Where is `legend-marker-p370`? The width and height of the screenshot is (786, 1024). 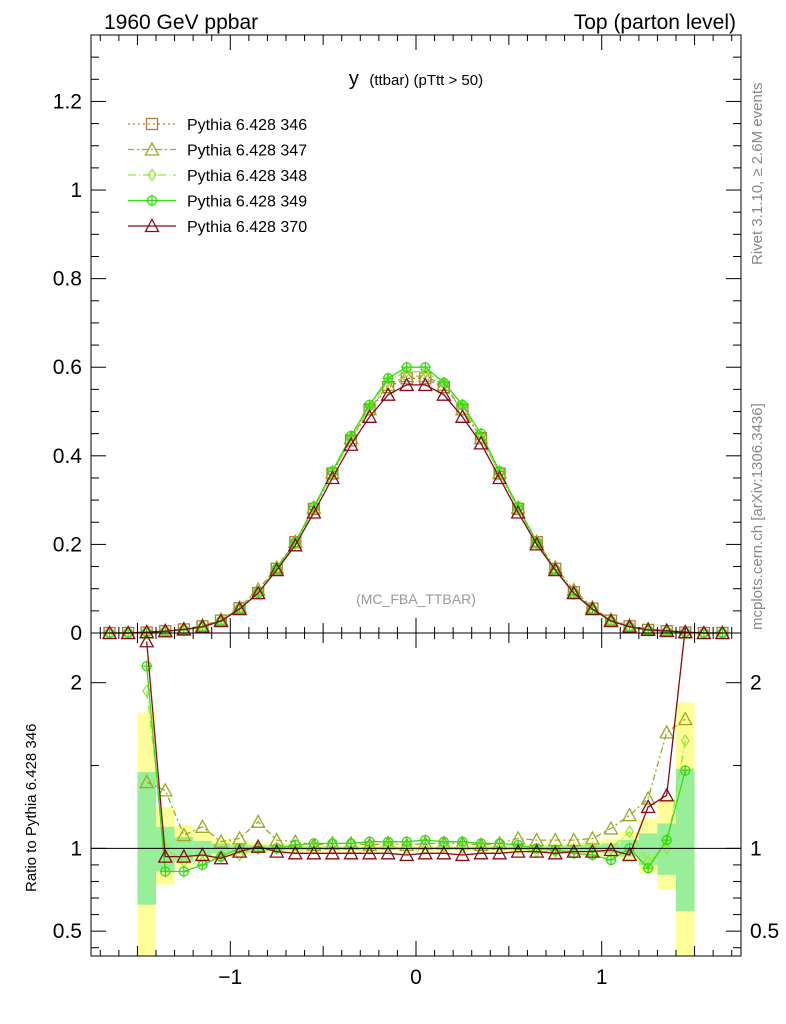 legend-marker-p370 is located at coordinates (152, 225).